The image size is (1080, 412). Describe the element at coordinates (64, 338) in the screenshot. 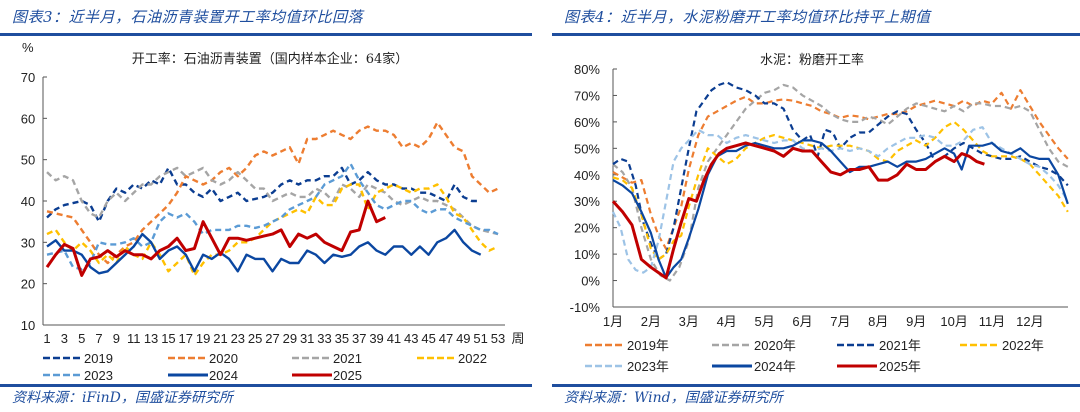

I see `x-tick-label: 3` at that location.